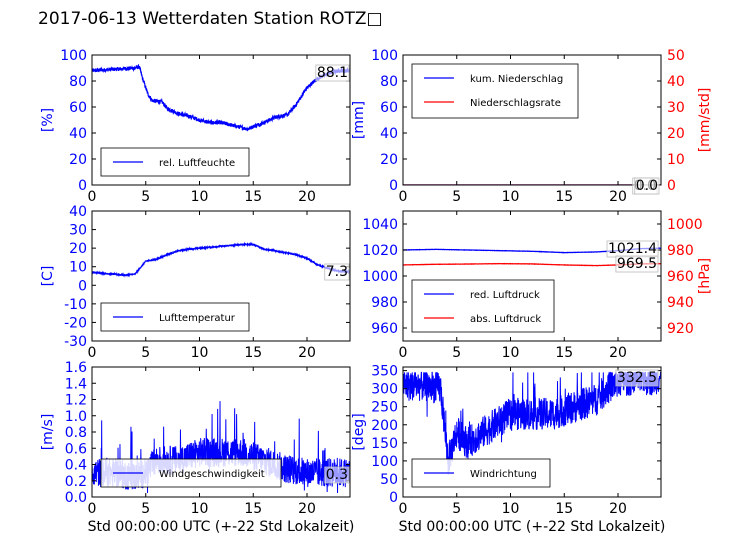 This screenshot has height=552, width=736. I want to click on humidity-ylabel: [%], so click(48, 120).